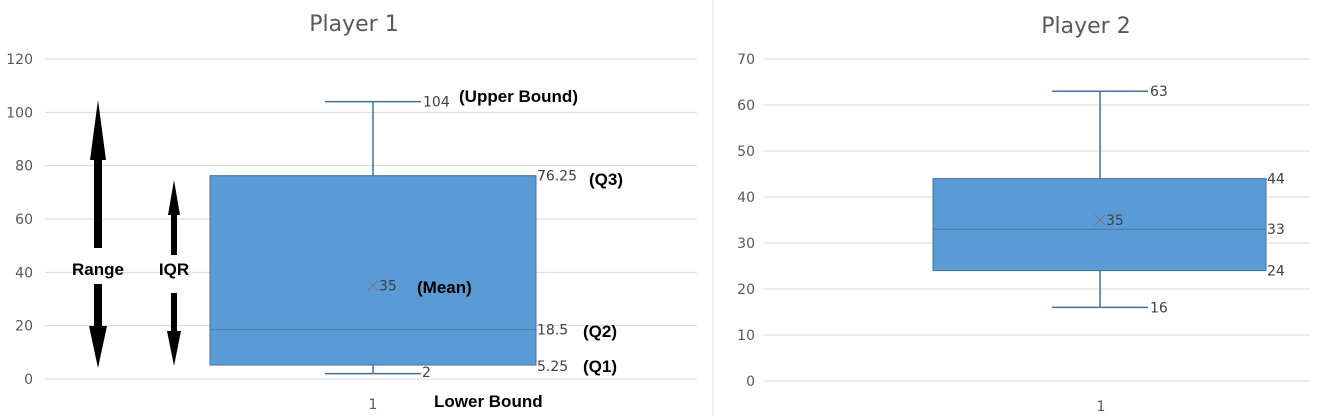 This screenshot has height=416, width=1329. I want to click on data-label-max: 63, so click(1159, 92).